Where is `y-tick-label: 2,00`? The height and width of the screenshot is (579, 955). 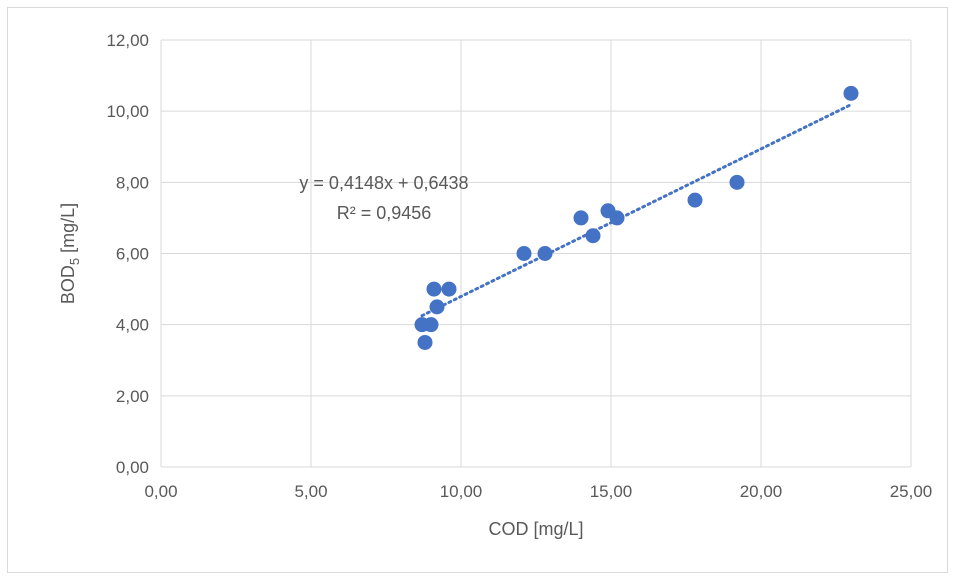
y-tick-label: 2,00 is located at coordinates (132, 396).